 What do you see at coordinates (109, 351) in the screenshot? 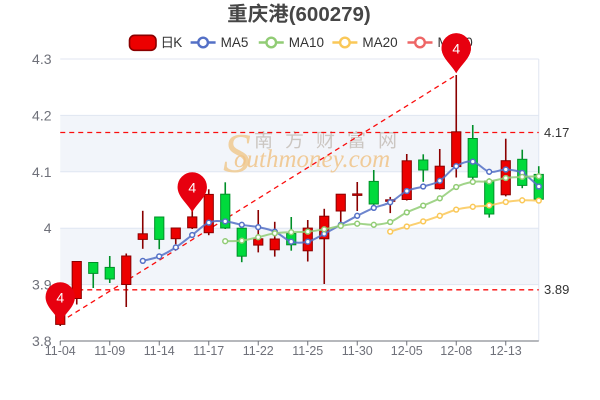
I see `svg-text: 11-09` at bounding box center [109, 351].